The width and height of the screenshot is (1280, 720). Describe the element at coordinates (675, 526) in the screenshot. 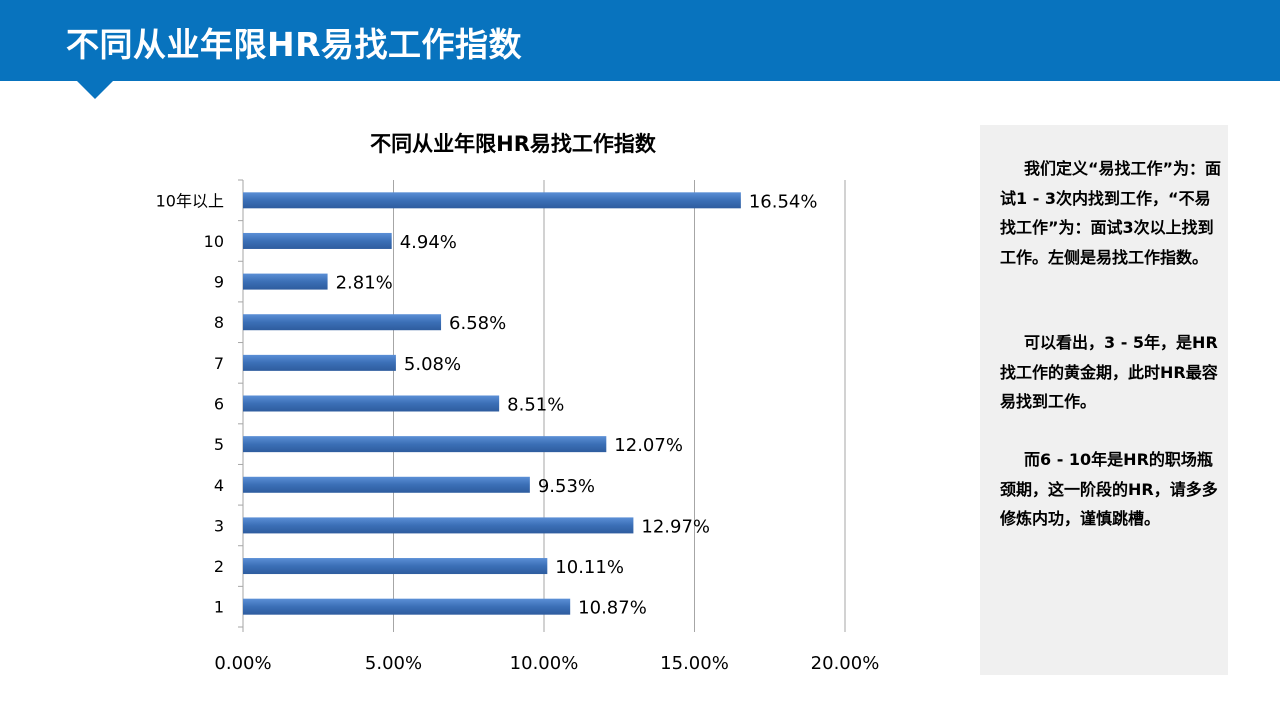

I see `bar-data-label: 12.97%` at that location.